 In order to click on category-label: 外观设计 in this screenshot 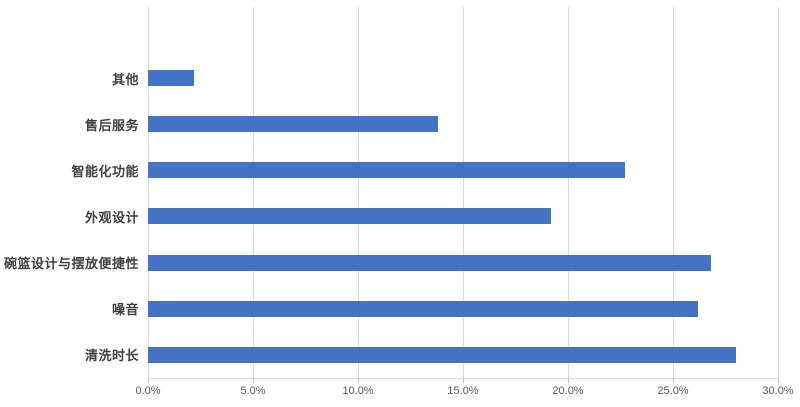, I will do `click(111, 217)`.